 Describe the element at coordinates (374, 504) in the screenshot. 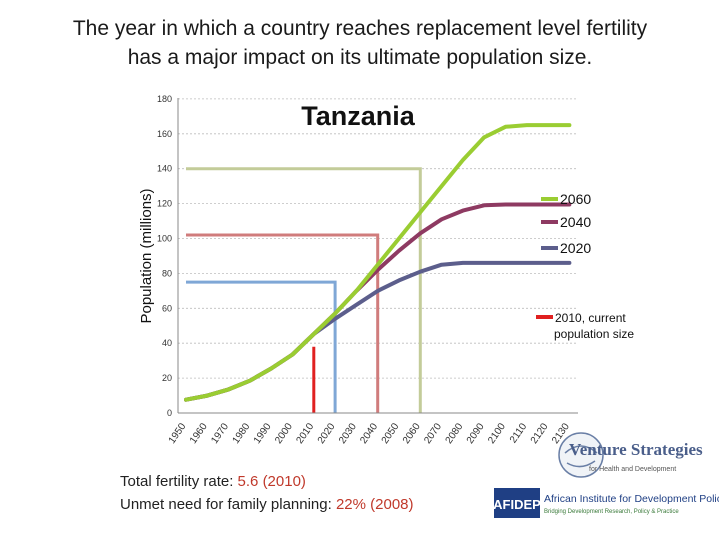

I see `unmet-need-value: 22% (2008)` at that location.